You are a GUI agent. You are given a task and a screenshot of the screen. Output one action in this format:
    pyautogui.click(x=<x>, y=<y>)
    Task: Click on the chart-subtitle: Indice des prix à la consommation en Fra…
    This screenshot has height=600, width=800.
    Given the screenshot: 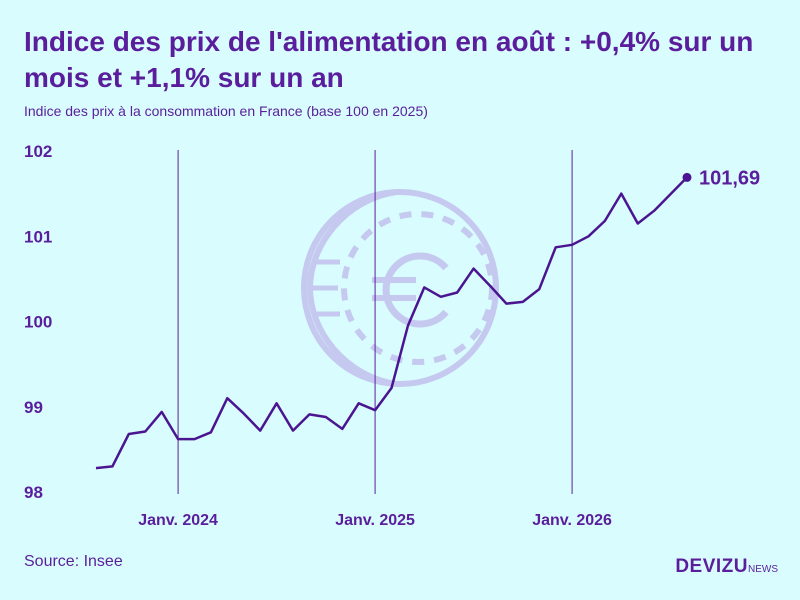 What is the action you would take?
    pyautogui.click(x=226, y=111)
    